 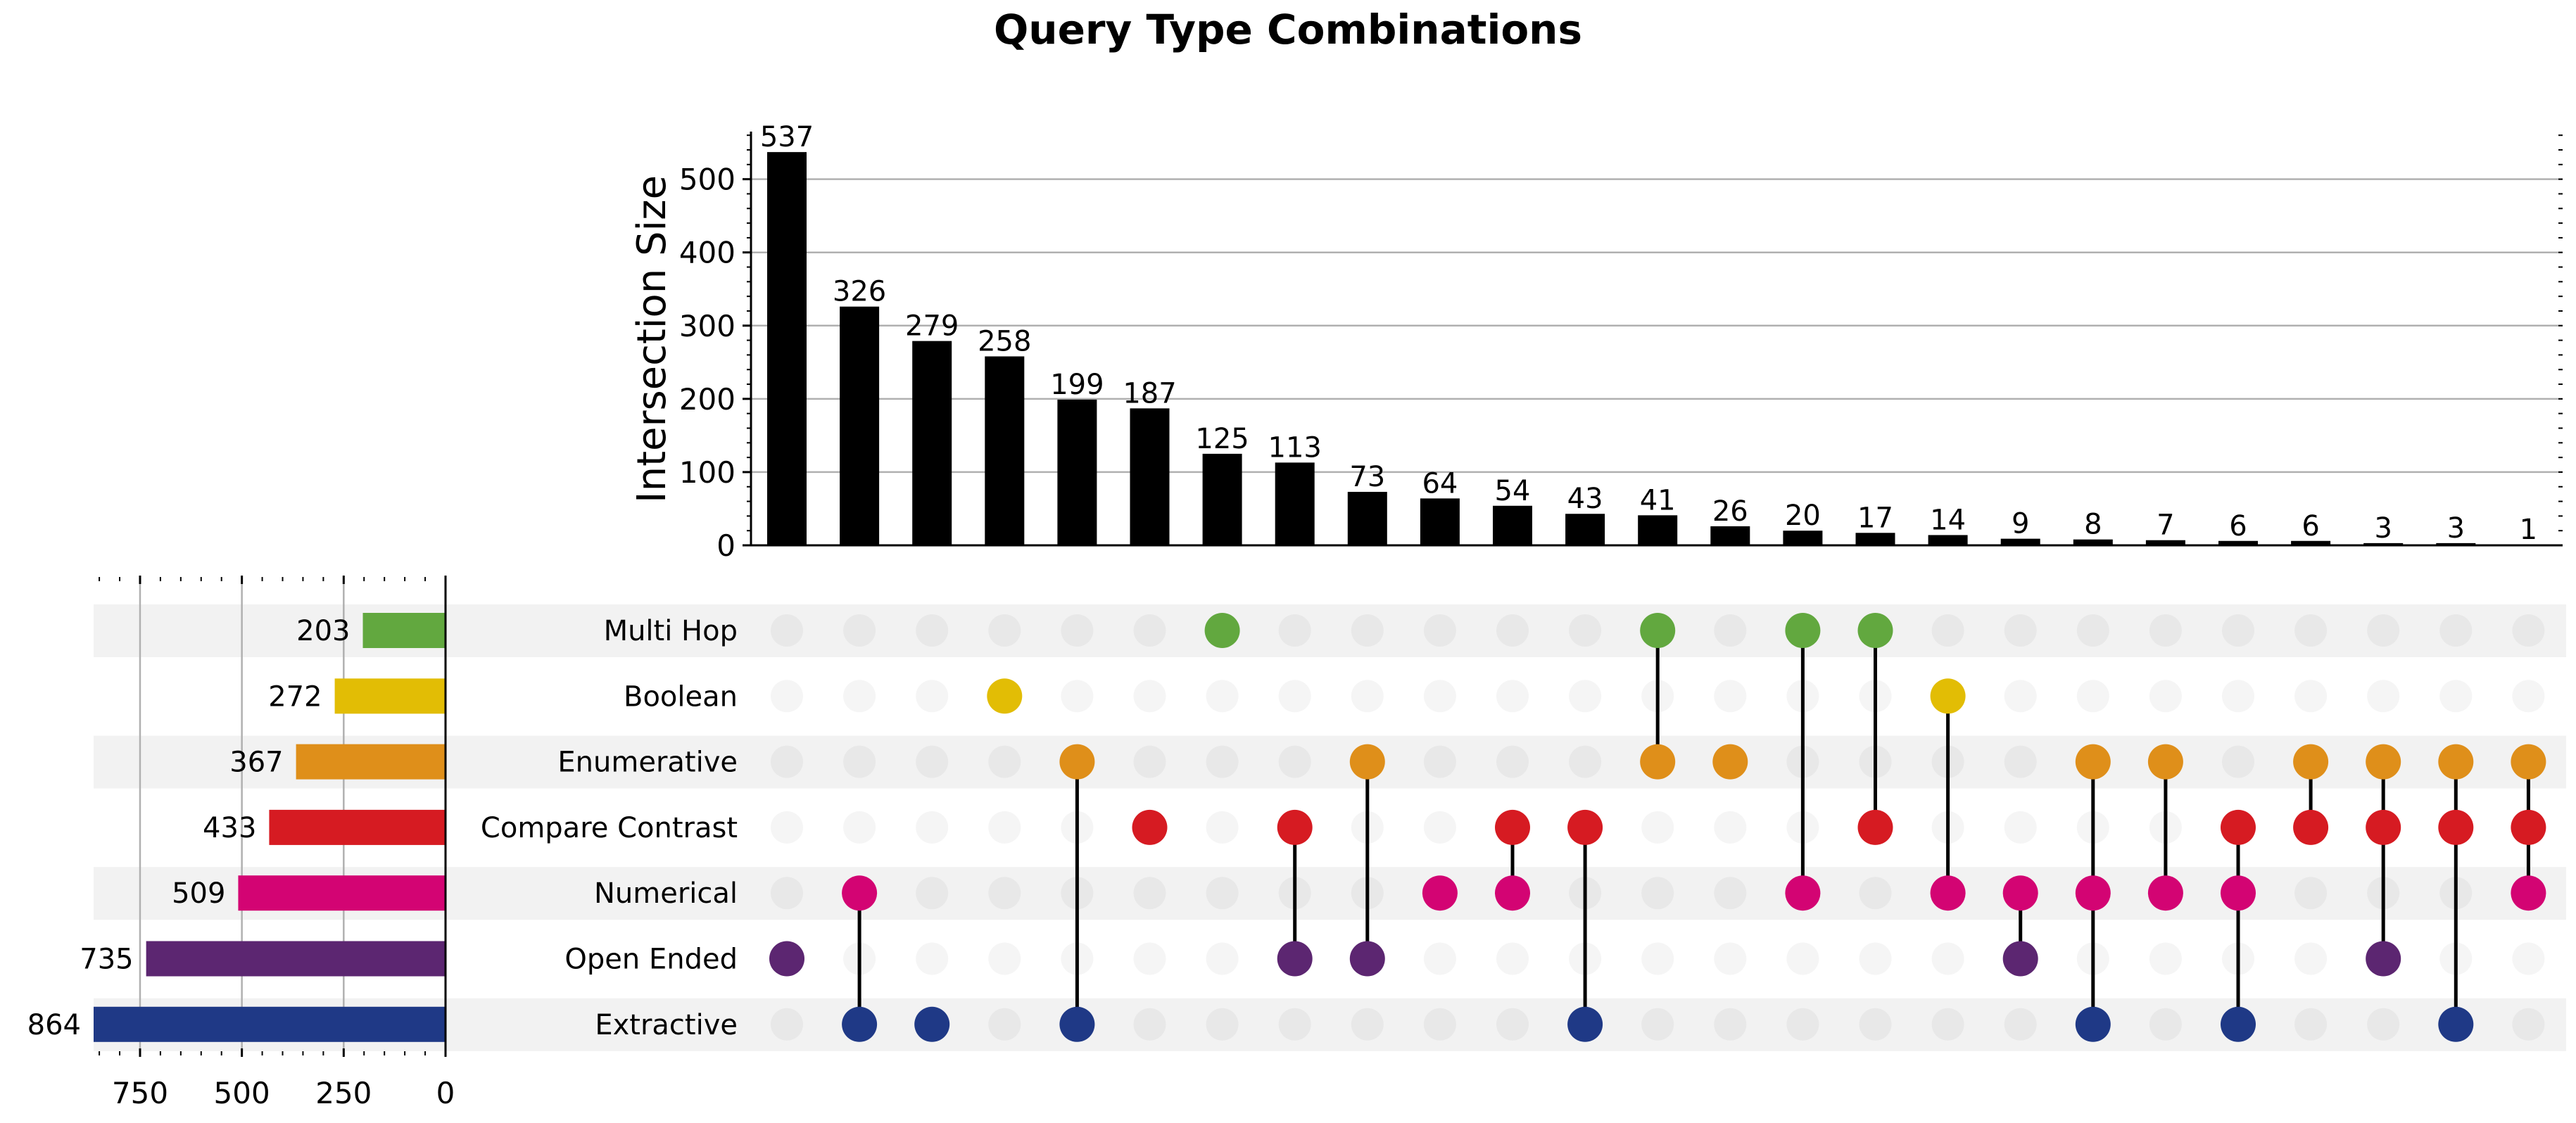 I want to click on intersection-bar-label: 14, so click(x=1948, y=520).